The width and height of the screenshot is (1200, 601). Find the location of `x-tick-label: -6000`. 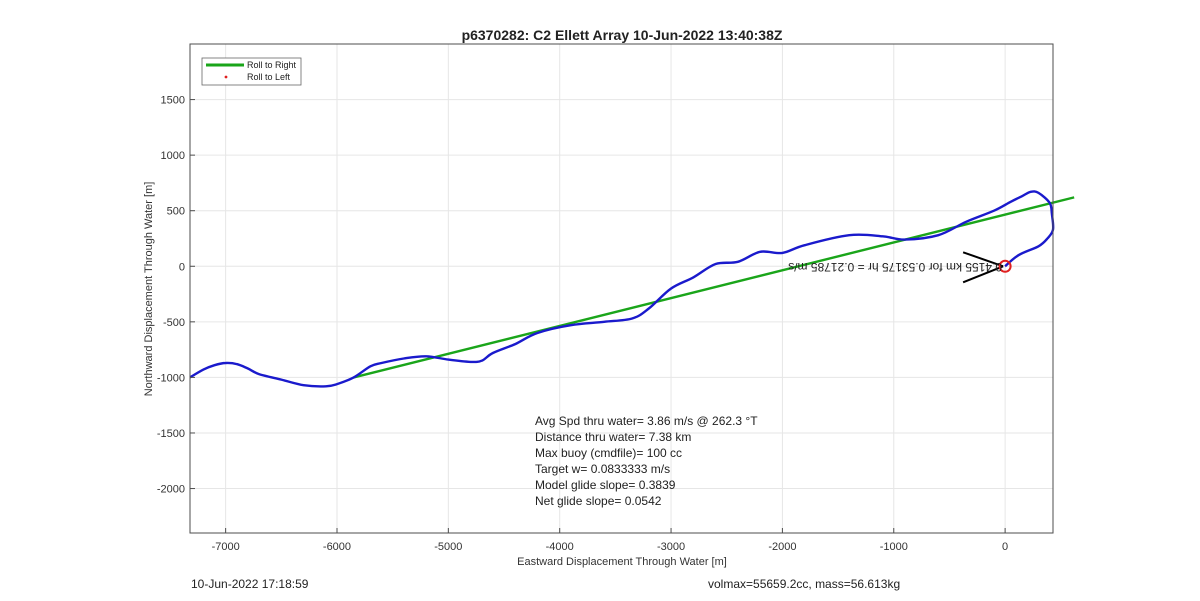

x-tick-label: -6000 is located at coordinates (337, 547).